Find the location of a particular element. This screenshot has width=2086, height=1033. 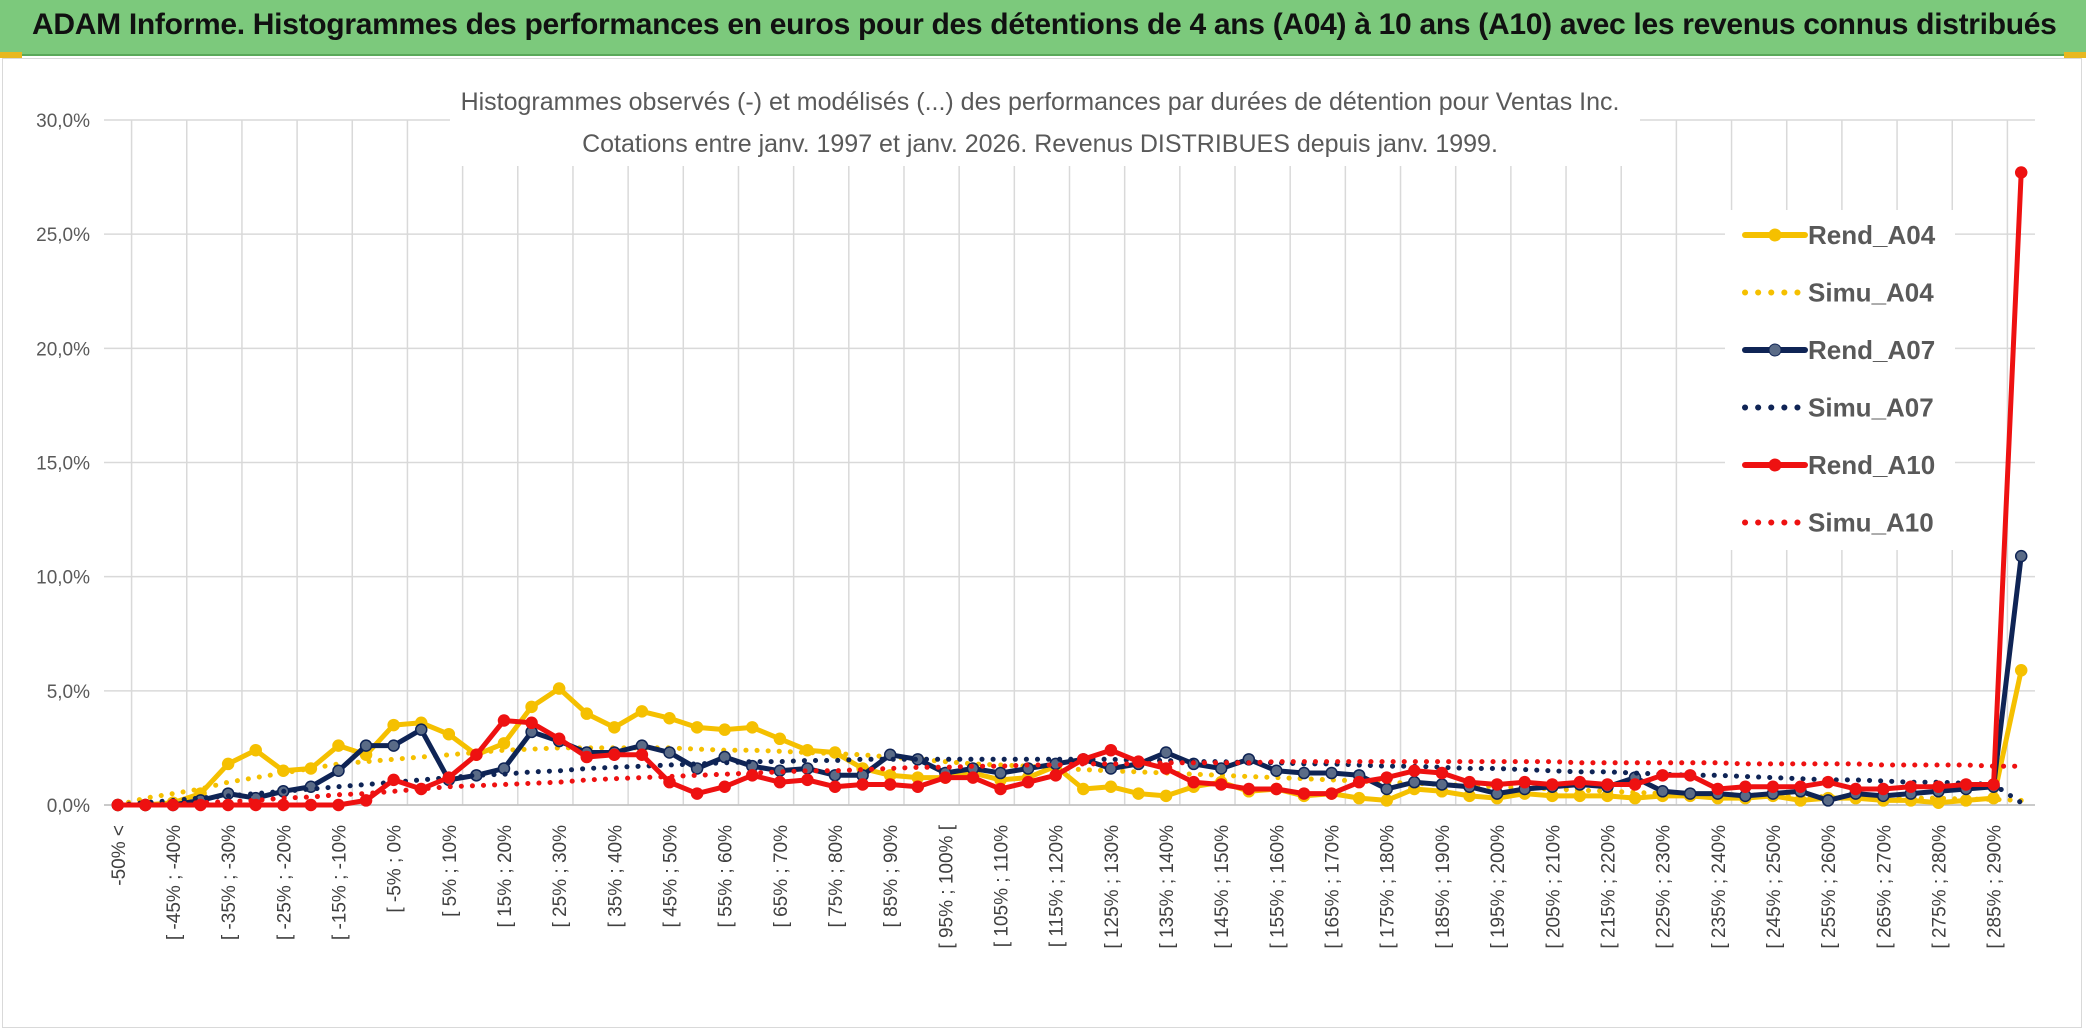

x-tick-label: [ 245% ; 250% is located at coordinates (1774, 887).